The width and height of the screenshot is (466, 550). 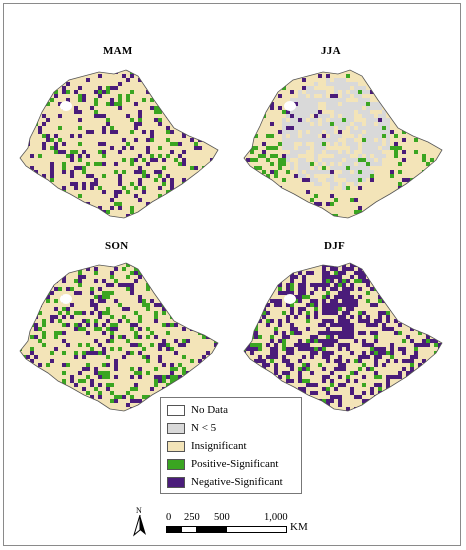 What do you see at coordinates (169, 517) in the screenshot?
I see `scale-tick-0: 0` at bounding box center [169, 517].